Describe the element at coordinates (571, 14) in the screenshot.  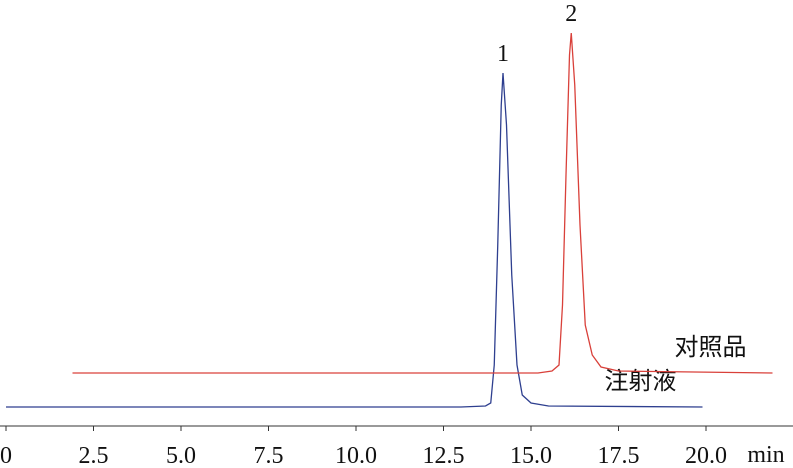
I see `peak-label: 2` at that location.